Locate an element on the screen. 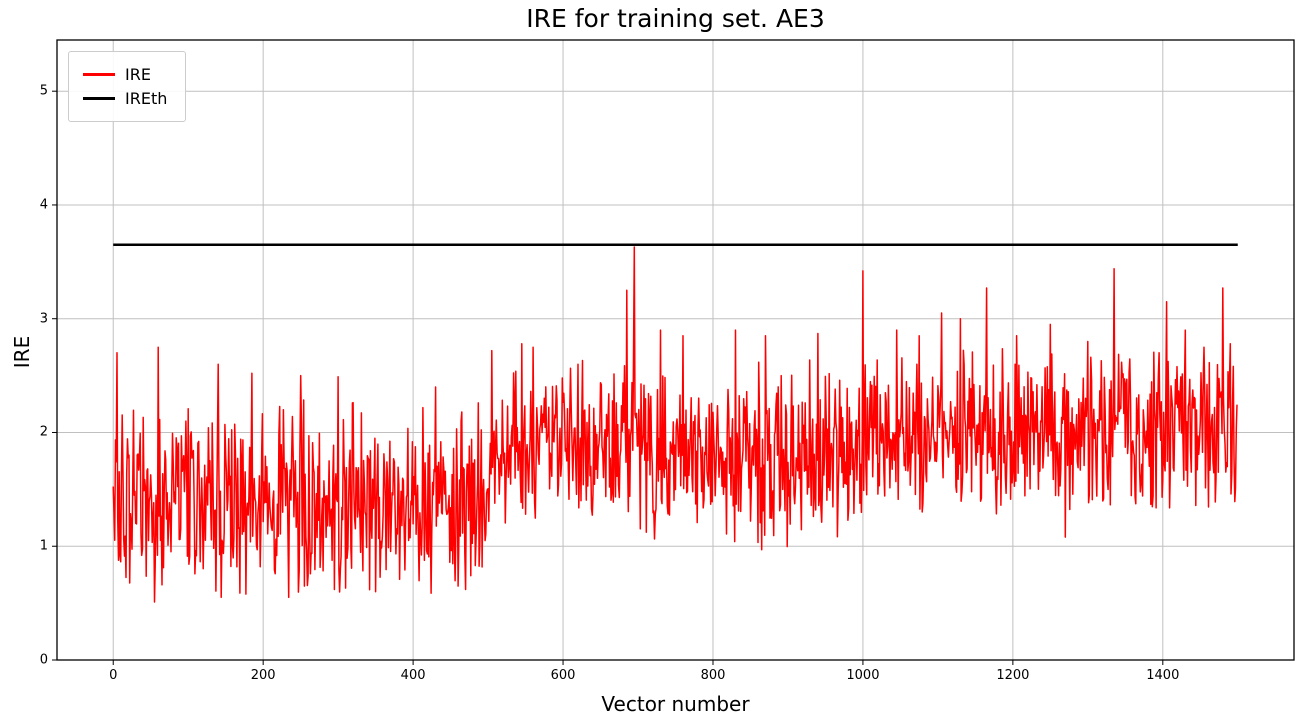 This screenshot has height=727, width=1312. legend-item-ireth: IREth is located at coordinates (125, 98).